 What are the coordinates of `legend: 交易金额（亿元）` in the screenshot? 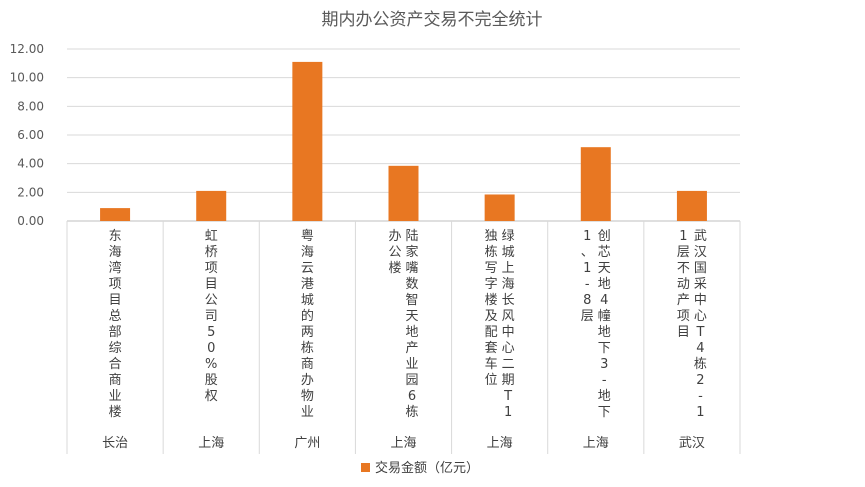 It's located at (420, 468).